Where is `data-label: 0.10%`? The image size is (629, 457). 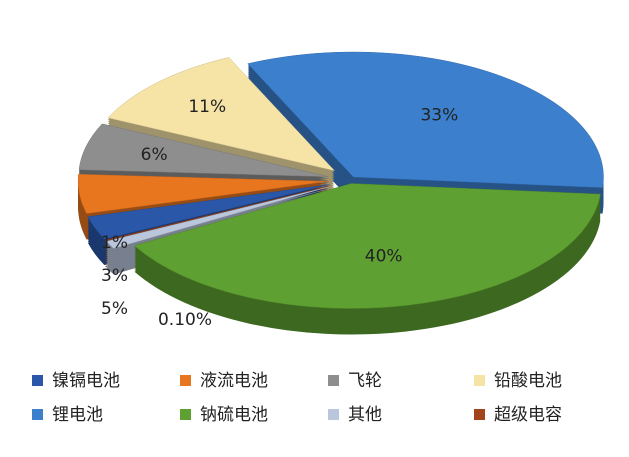 data-label: 0.10% is located at coordinates (185, 320).